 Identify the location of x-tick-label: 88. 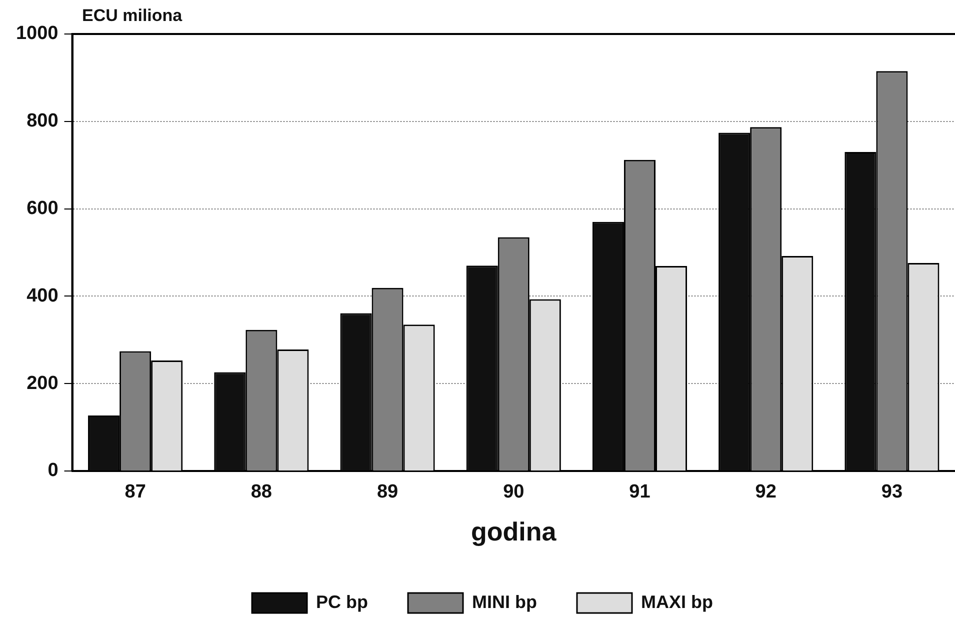
(261, 492).